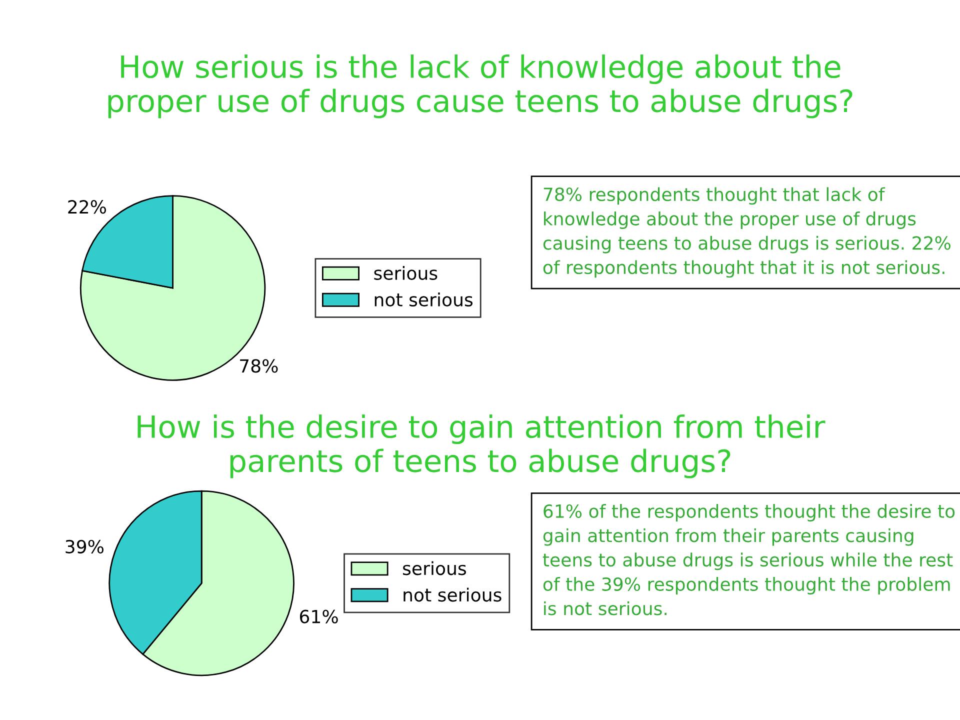  What do you see at coordinates (746, 232) in the screenshot?
I see `text: 78% respondents thought that lack of knowledge about the proper use of drugs causing teens to abuse drugs is serious. 22% of respondents thought that it is not serious.` at bounding box center [746, 232].